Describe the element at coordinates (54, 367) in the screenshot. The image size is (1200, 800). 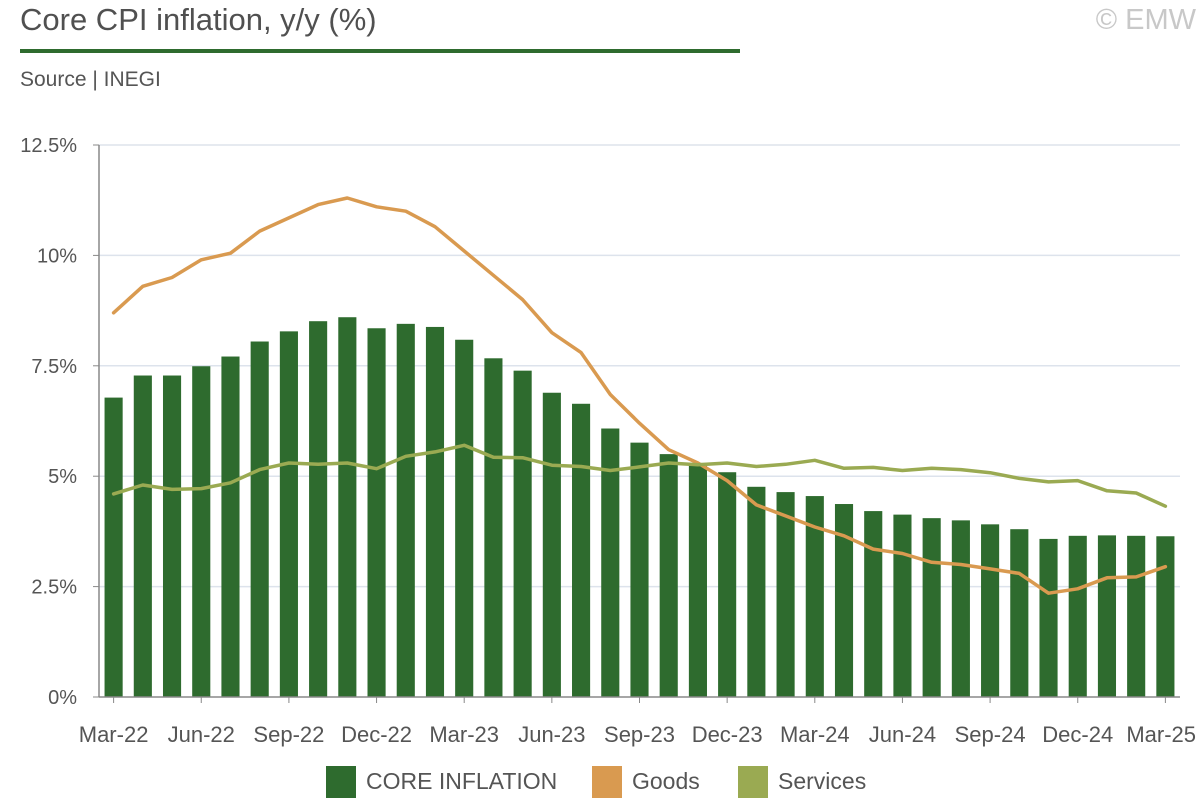
I see `y-tick-label: 7.5%` at that location.